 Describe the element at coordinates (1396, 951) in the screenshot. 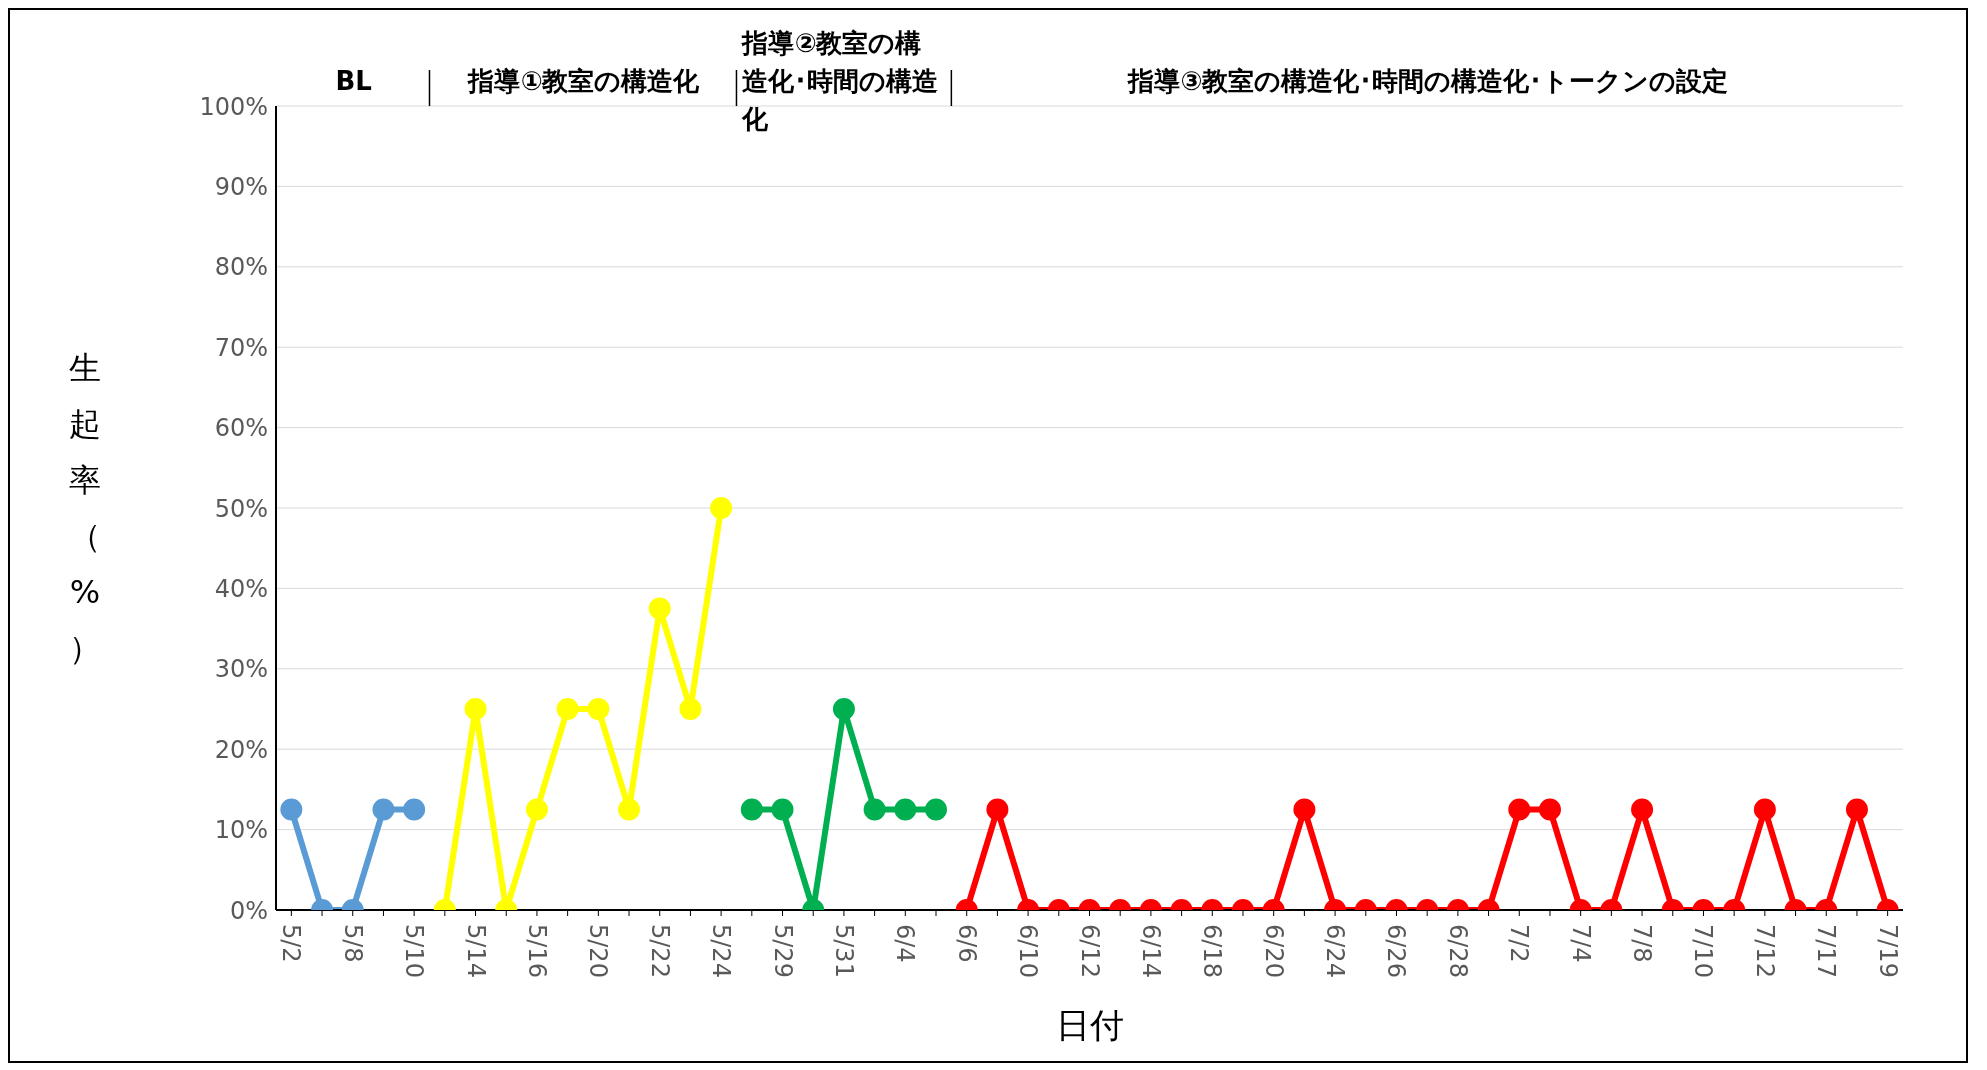

I see `x-tick-label: 6/26` at that location.